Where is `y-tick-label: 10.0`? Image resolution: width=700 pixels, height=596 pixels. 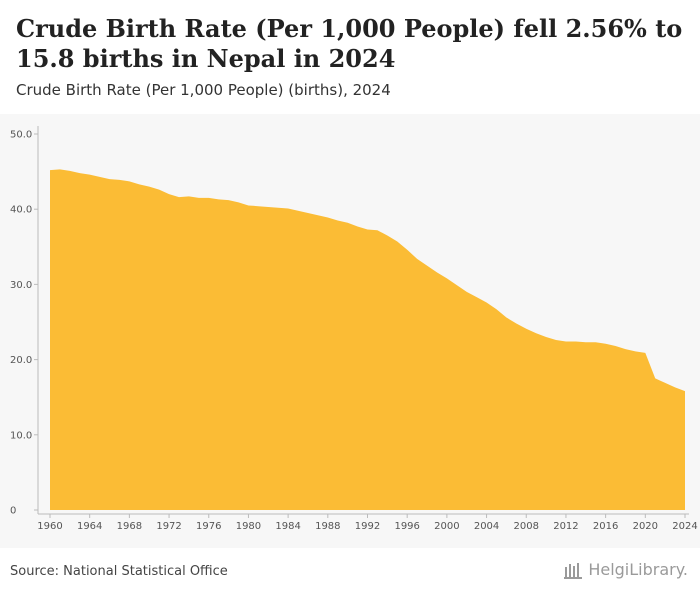 y-tick-label: 10.0 is located at coordinates (21, 435).